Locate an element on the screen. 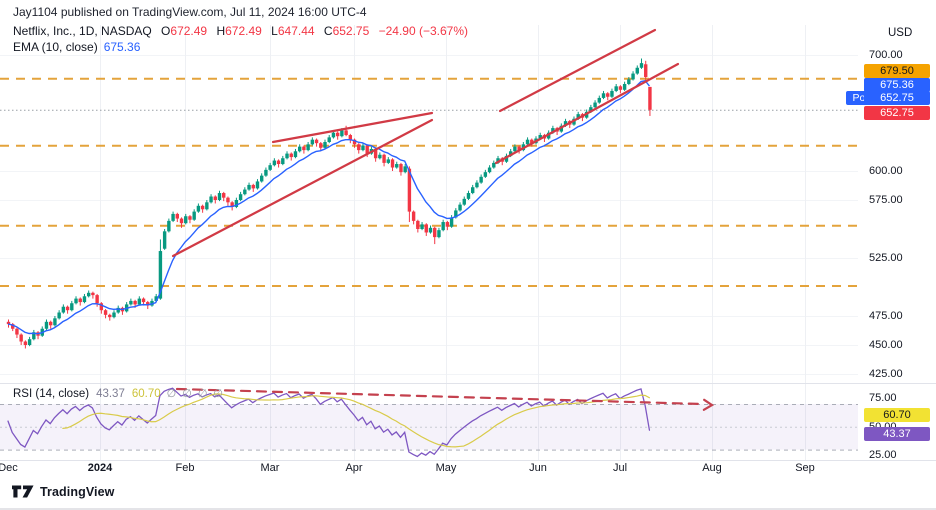 This screenshot has height=510, width=936. time-axis-label: Aug is located at coordinates (712, 468).